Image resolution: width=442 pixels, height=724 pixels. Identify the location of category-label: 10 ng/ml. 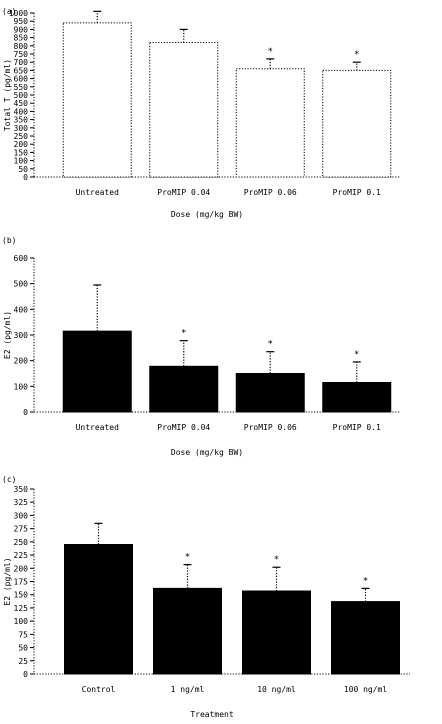
(276, 689).